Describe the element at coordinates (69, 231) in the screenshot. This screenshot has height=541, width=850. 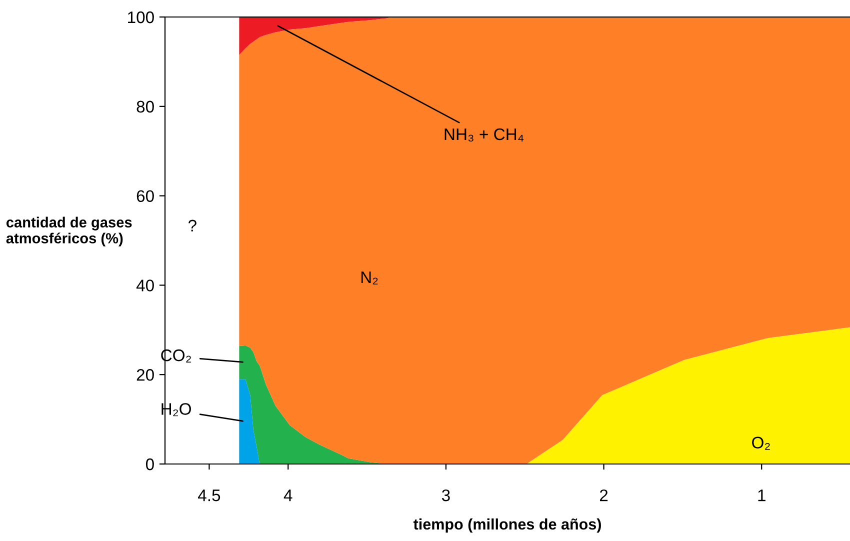
I see `y-axis-title: cantidad de gases atmosféricos (%)` at that location.